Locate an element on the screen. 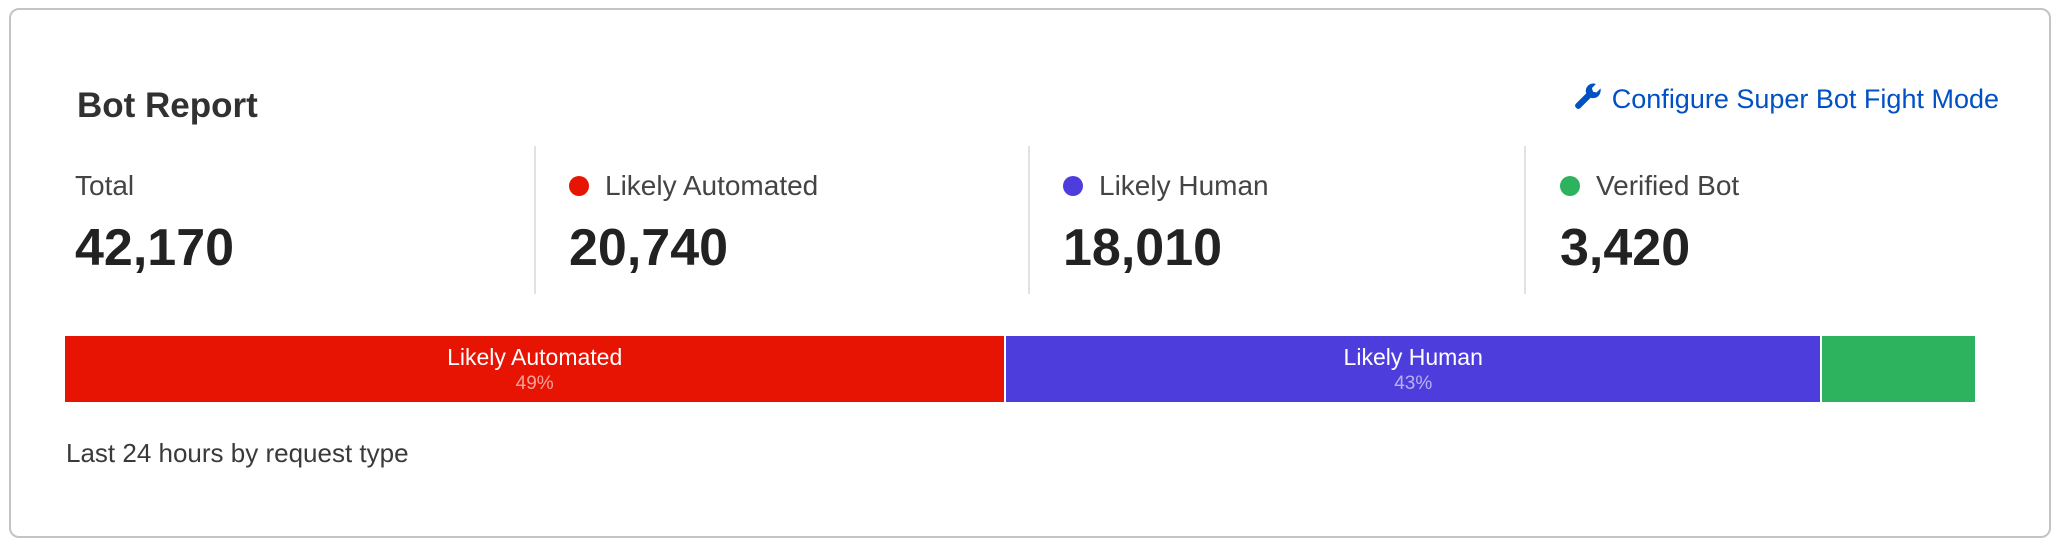 This screenshot has height=550, width=2062. segment-label: Likely Human is located at coordinates (1413, 357).